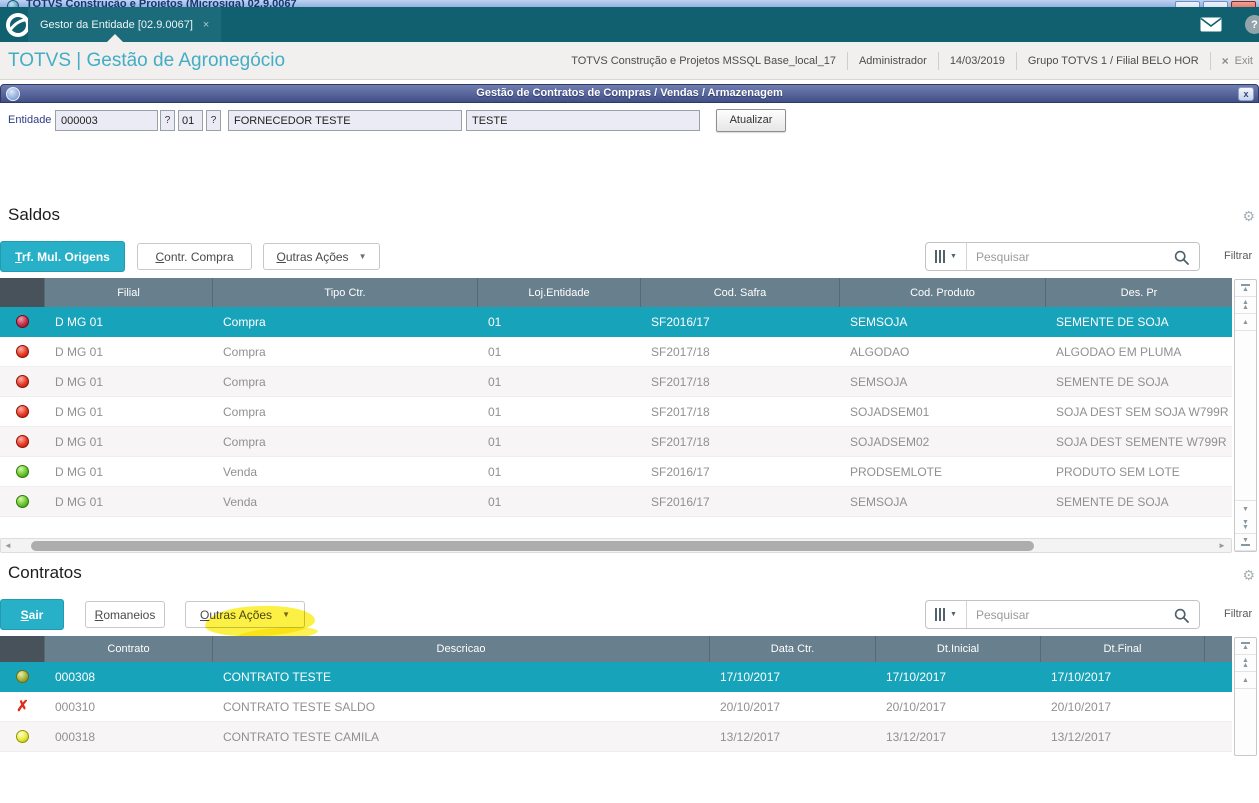 The width and height of the screenshot is (1259, 803). What do you see at coordinates (321, 256) in the screenshot?
I see `saldos-outras-acoes-button: Outras Ações ▼` at bounding box center [321, 256].